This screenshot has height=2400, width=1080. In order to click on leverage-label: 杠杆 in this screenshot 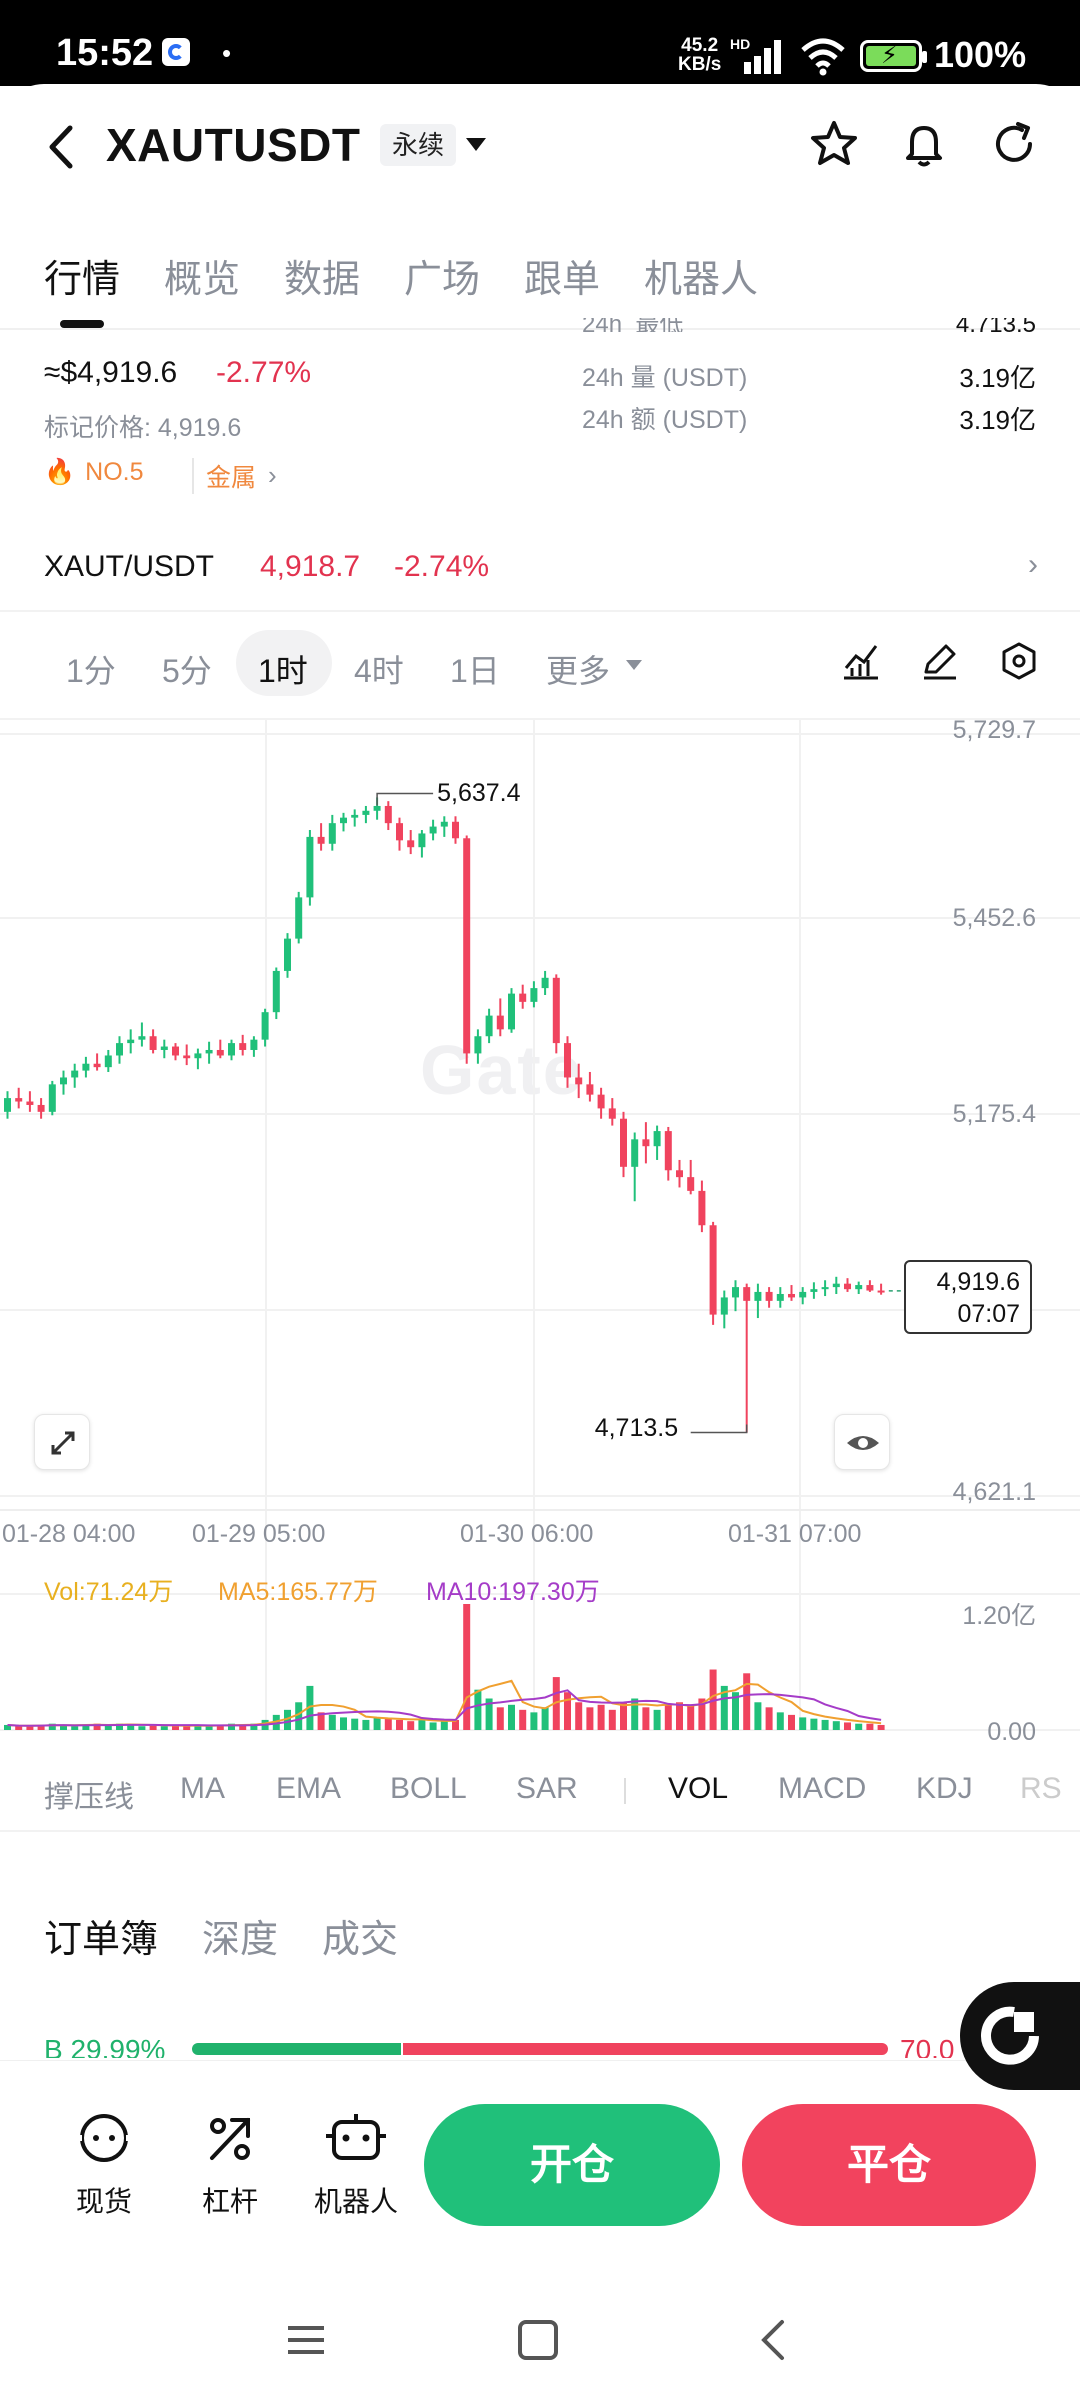, I will do `click(229, 2201)`.